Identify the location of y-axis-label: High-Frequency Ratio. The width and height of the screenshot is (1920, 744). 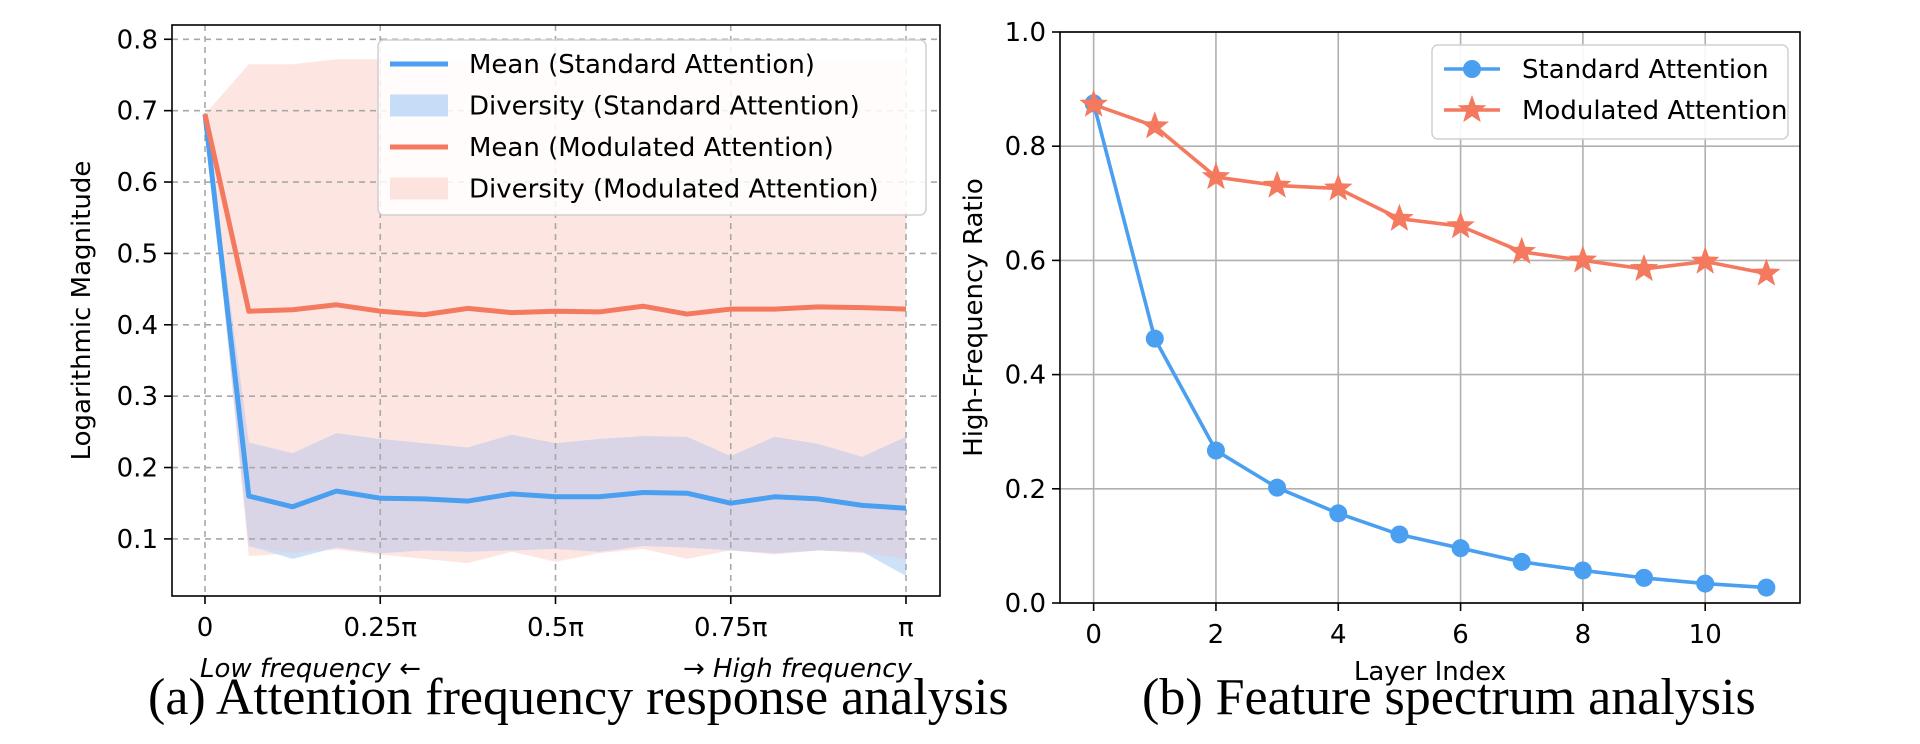
(974, 317).